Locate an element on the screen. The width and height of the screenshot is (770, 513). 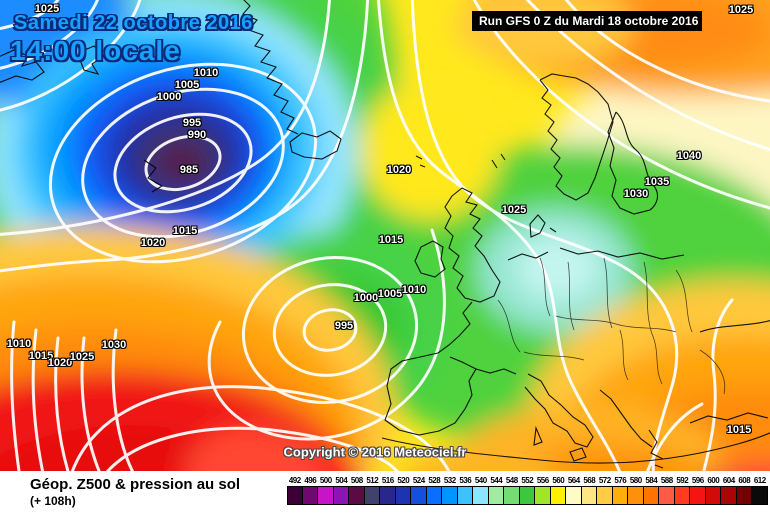
legend-step: 544 is located at coordinates (496, 490).